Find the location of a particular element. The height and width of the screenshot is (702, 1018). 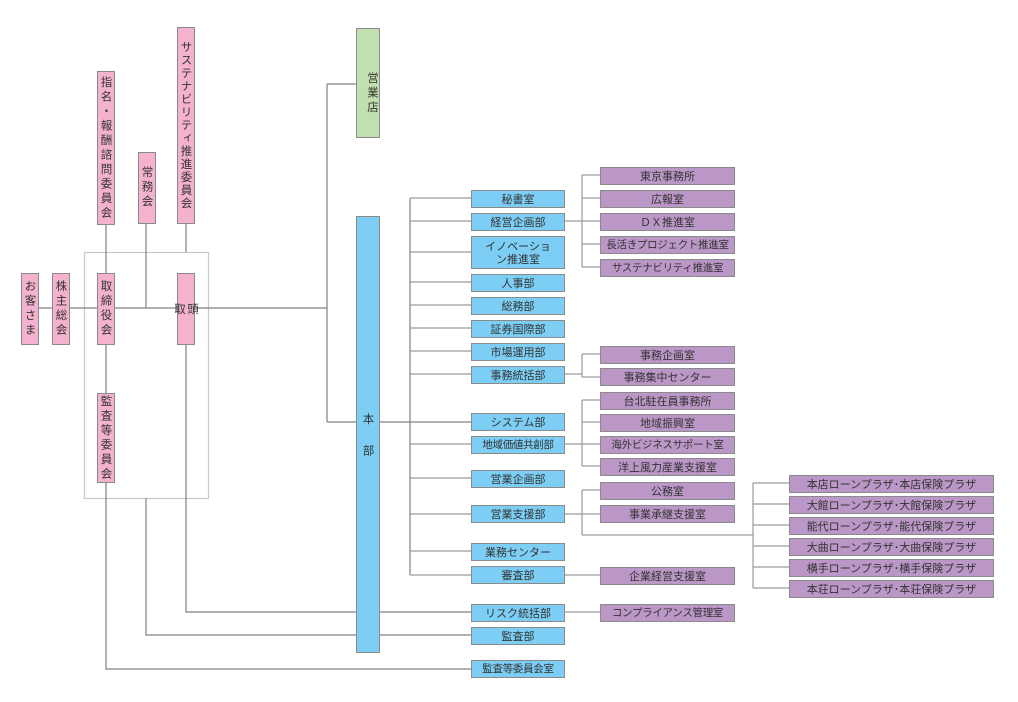

shareholders-meeting-box: 株主総会 is located at coordinates (61, 309).